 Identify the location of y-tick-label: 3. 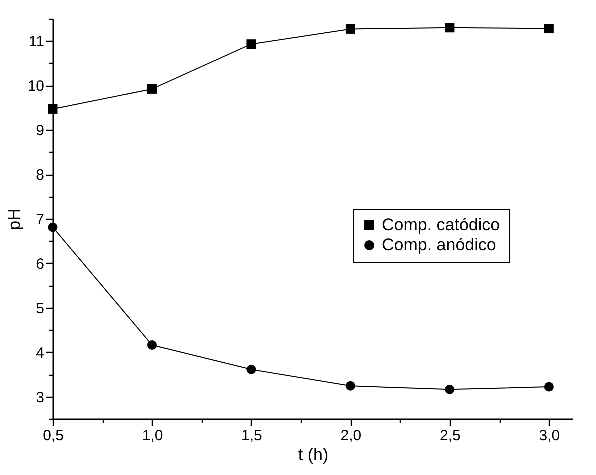
(40, 397).